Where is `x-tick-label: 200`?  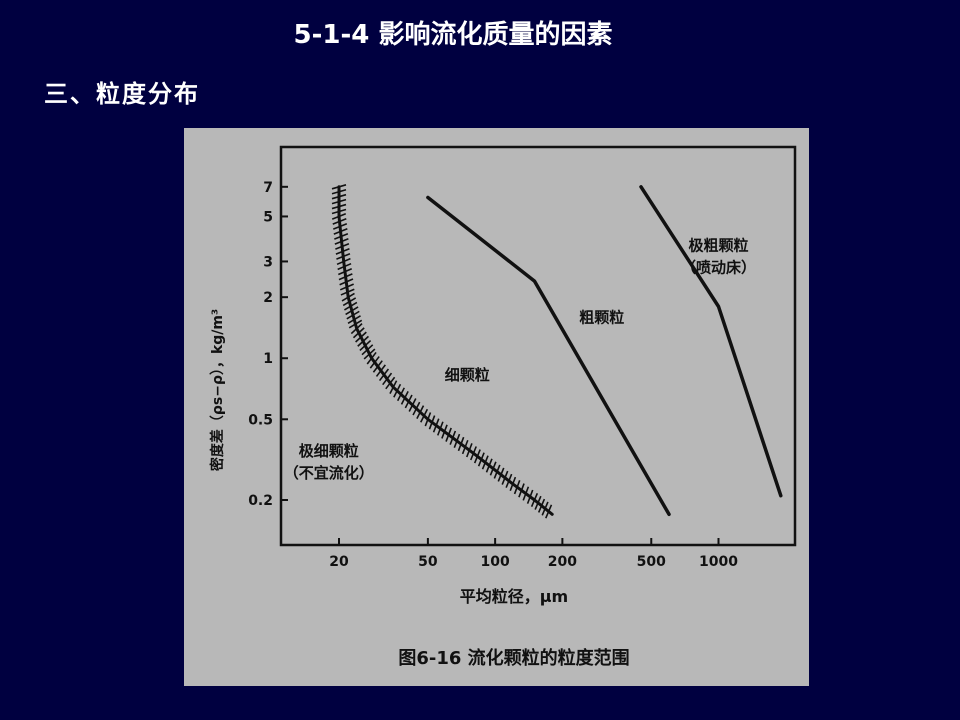 x-tick-label: 200 is located at coordinates (562, 562).